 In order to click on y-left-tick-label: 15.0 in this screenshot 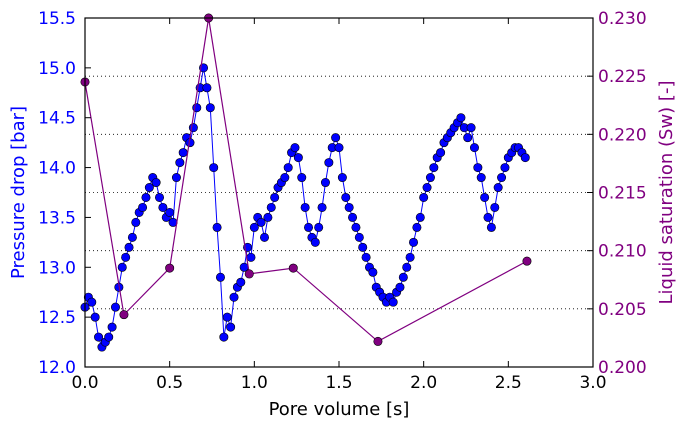, I will do `click(57, 69)`.